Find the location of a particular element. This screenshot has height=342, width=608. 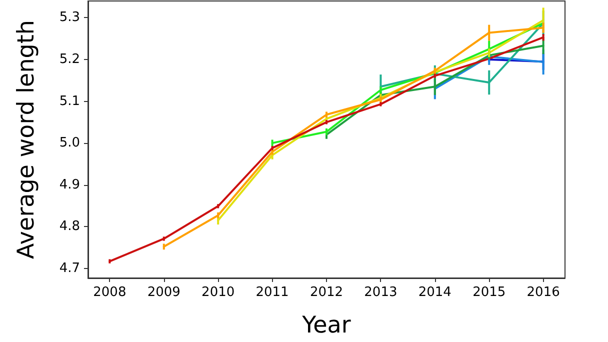

y-tick-label: 5.3 is located at coordinates (69, 18).